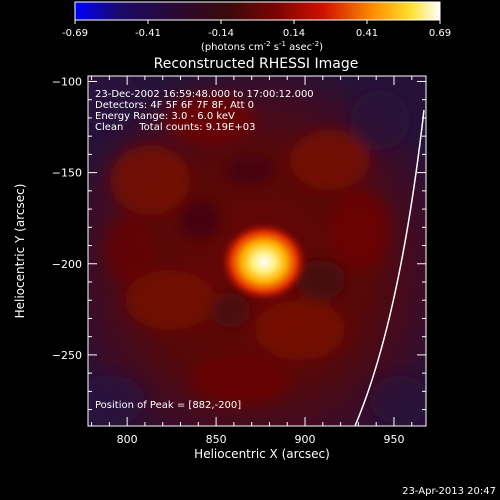 The image size is (500, 500). What do you see at coordinates (256, 64) in the screenshot?
I see `chart-title: Reconstructed RHESSI Image` at bounding box center [256, 64].